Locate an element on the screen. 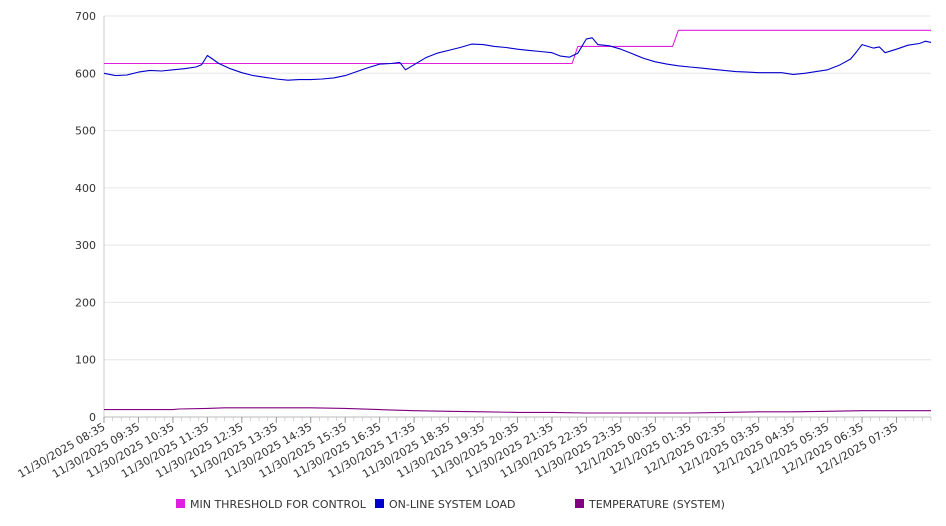  temperature-series-line is located at coordinates (517, 410).